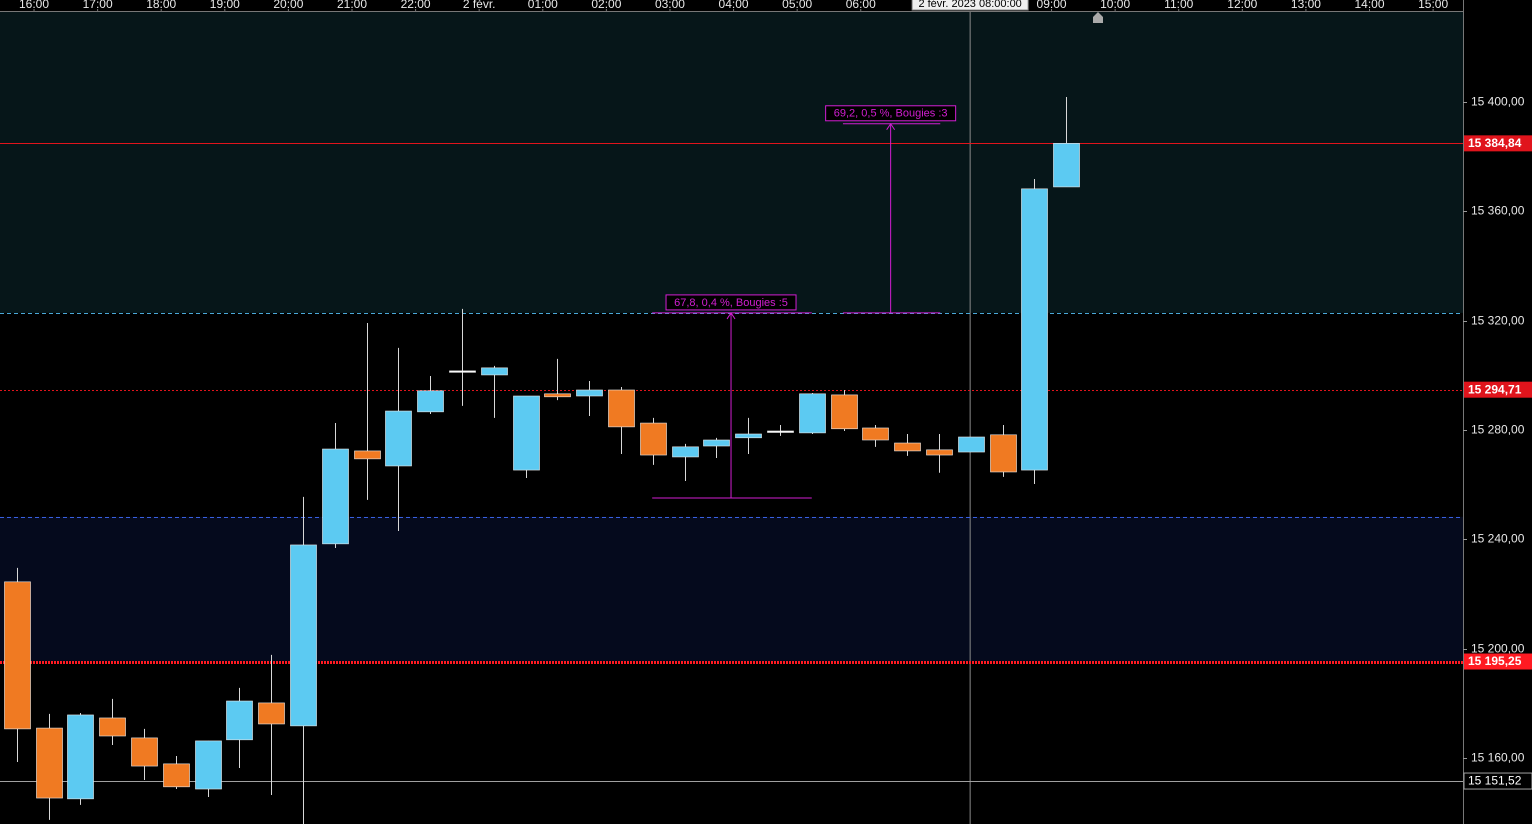 The image size is (1532, 824). I want to click on x-tick-label: 18:00, so click(161, 5).